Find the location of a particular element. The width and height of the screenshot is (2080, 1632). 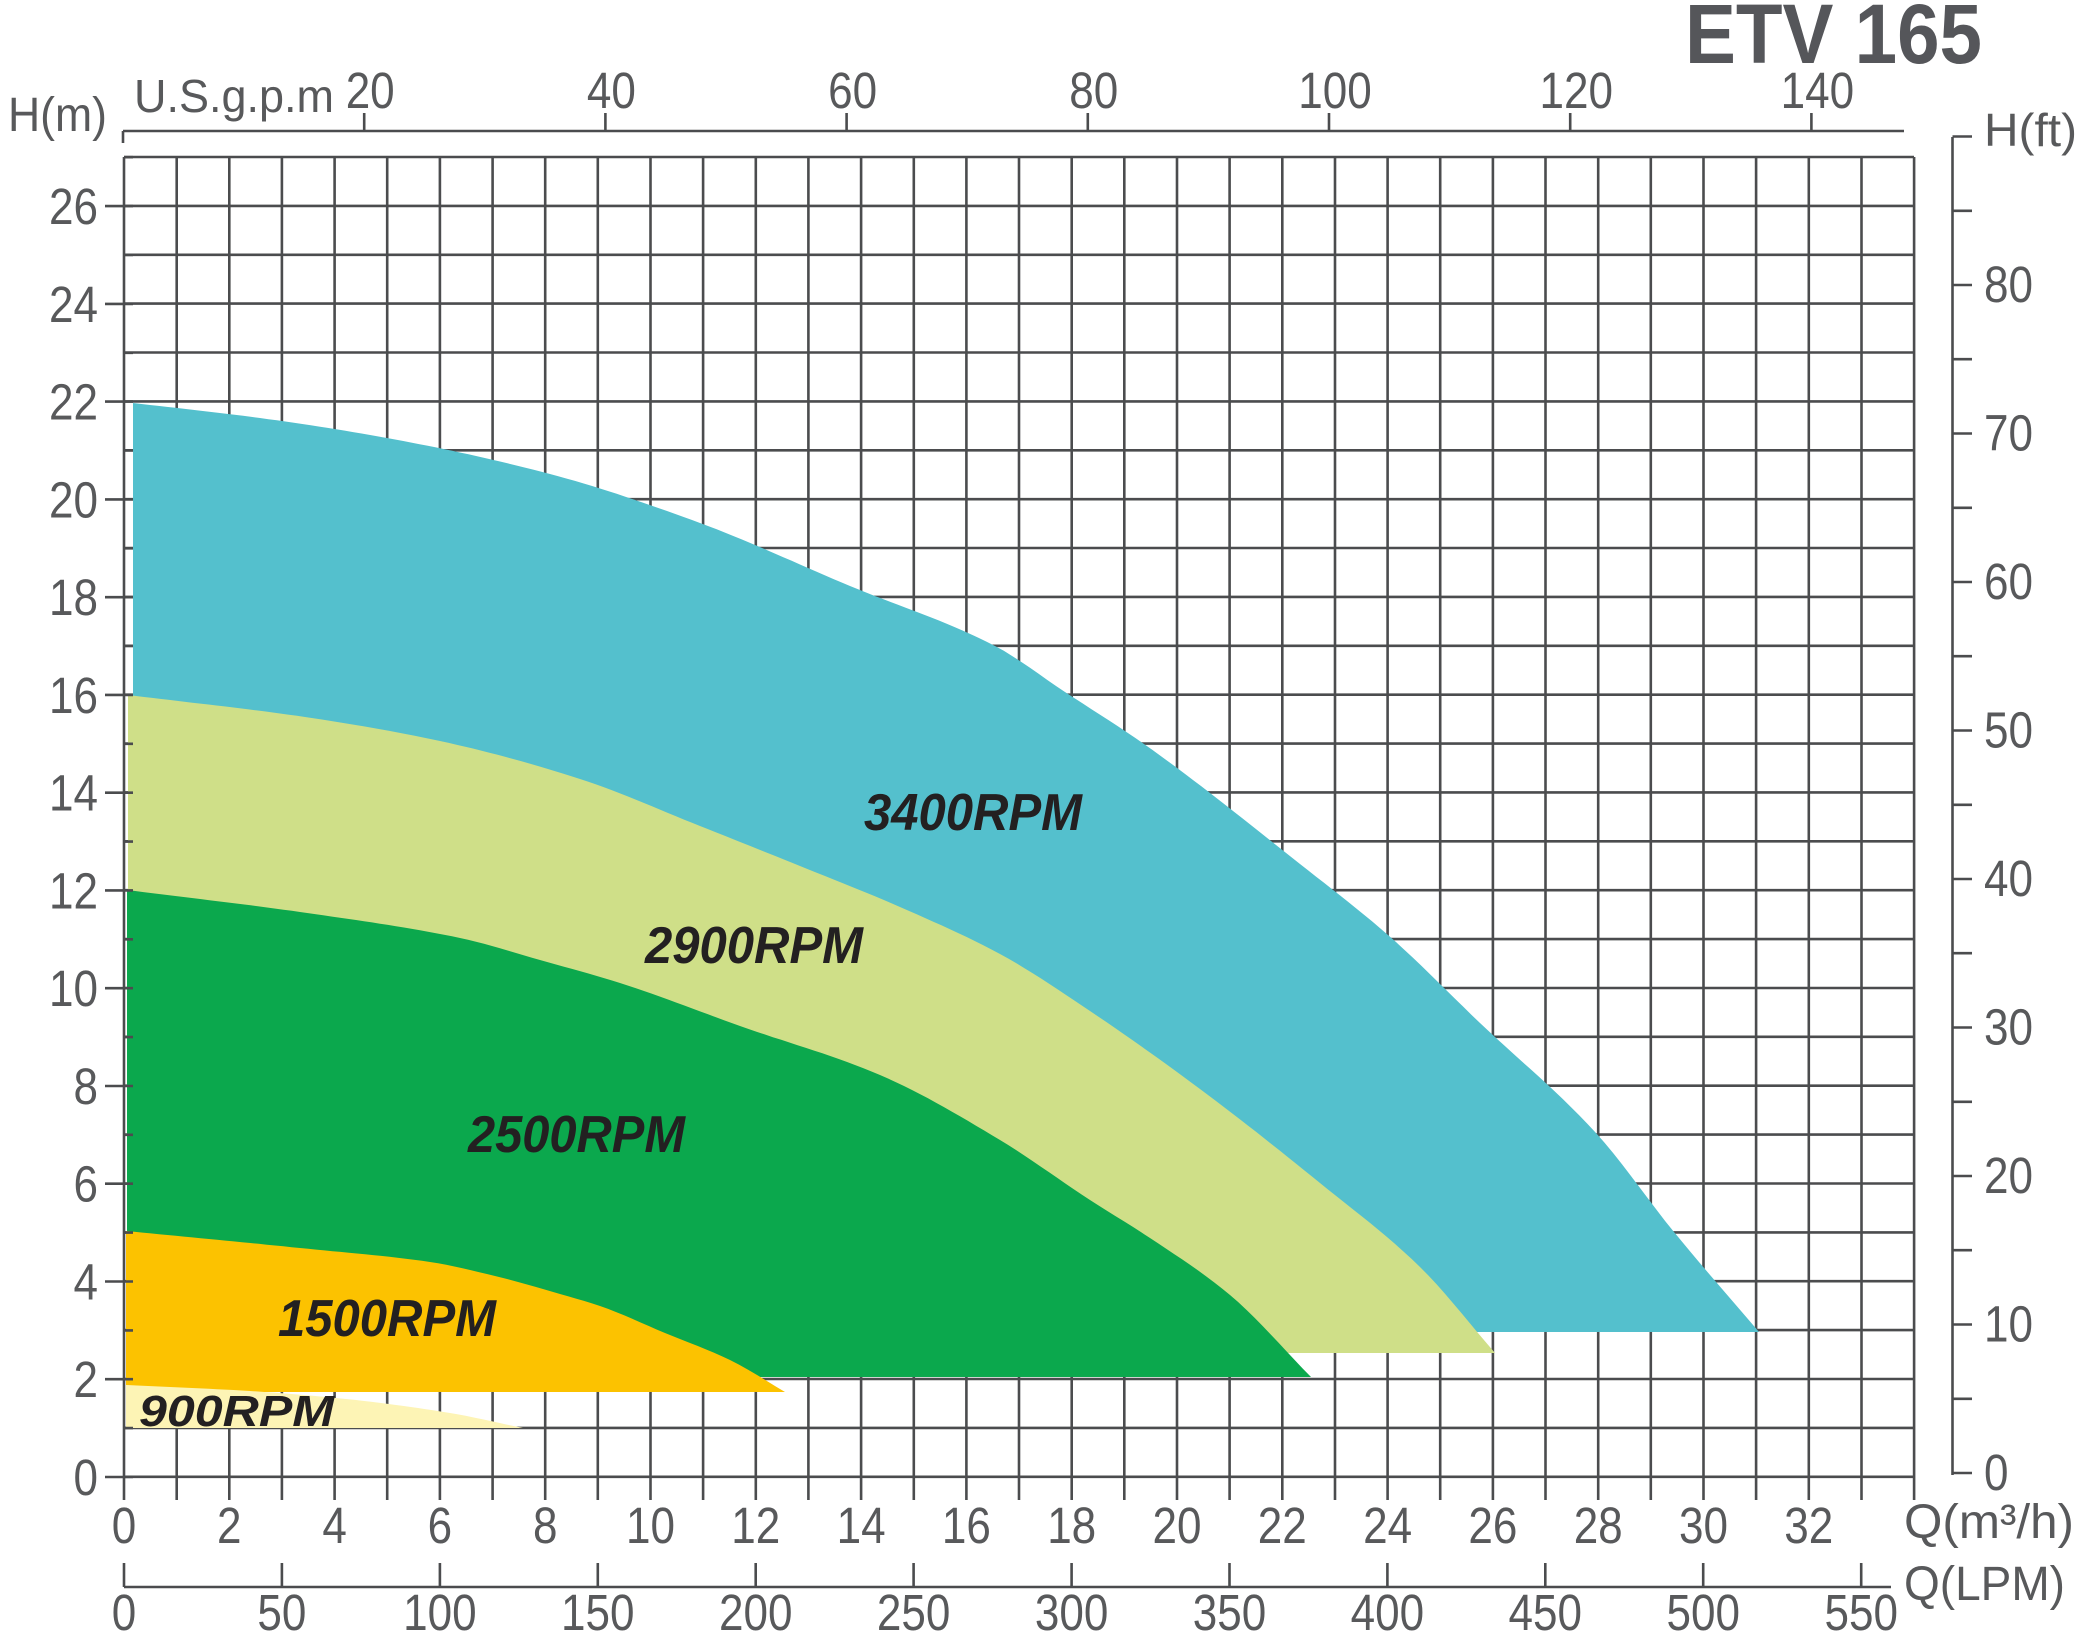

svg-text: Q(m³/h) is located at coordinates (1989, 1522).